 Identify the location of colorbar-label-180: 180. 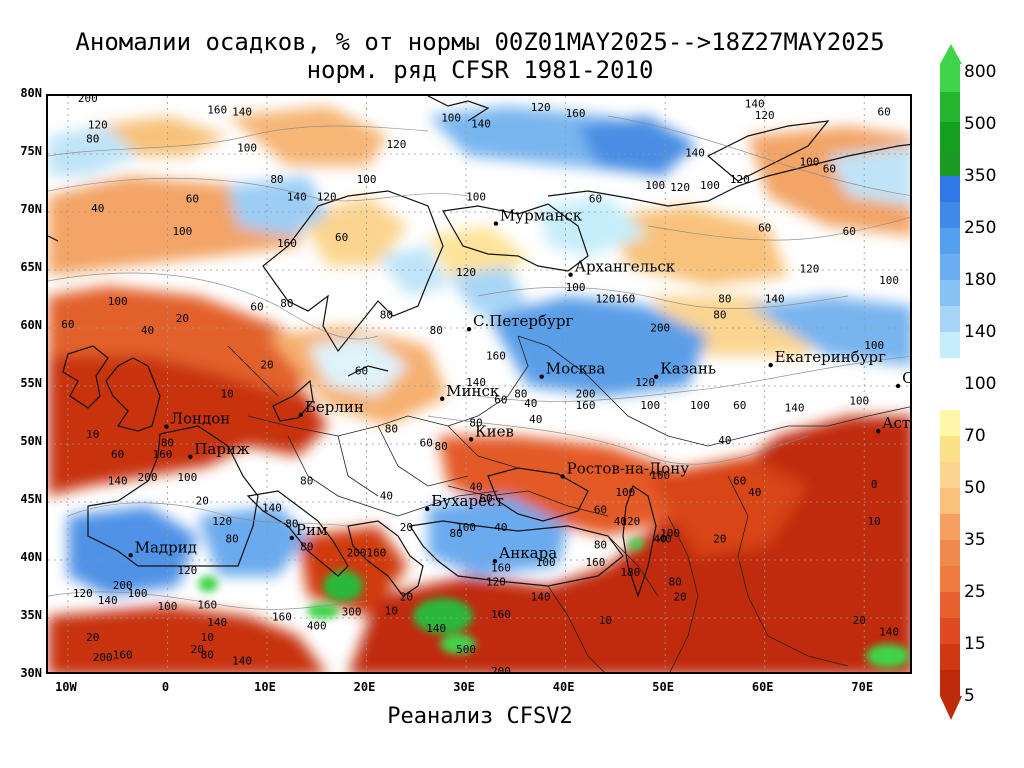
(980, 280).